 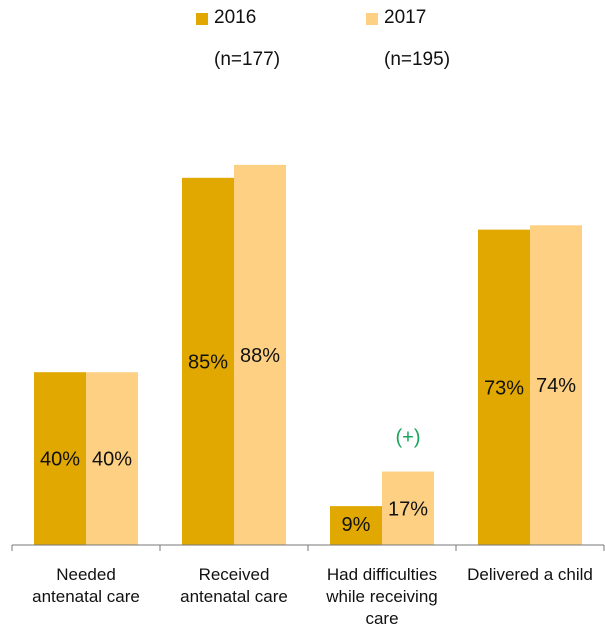 I want to click on legend-swatch-2016, so click(x=202, y=19).